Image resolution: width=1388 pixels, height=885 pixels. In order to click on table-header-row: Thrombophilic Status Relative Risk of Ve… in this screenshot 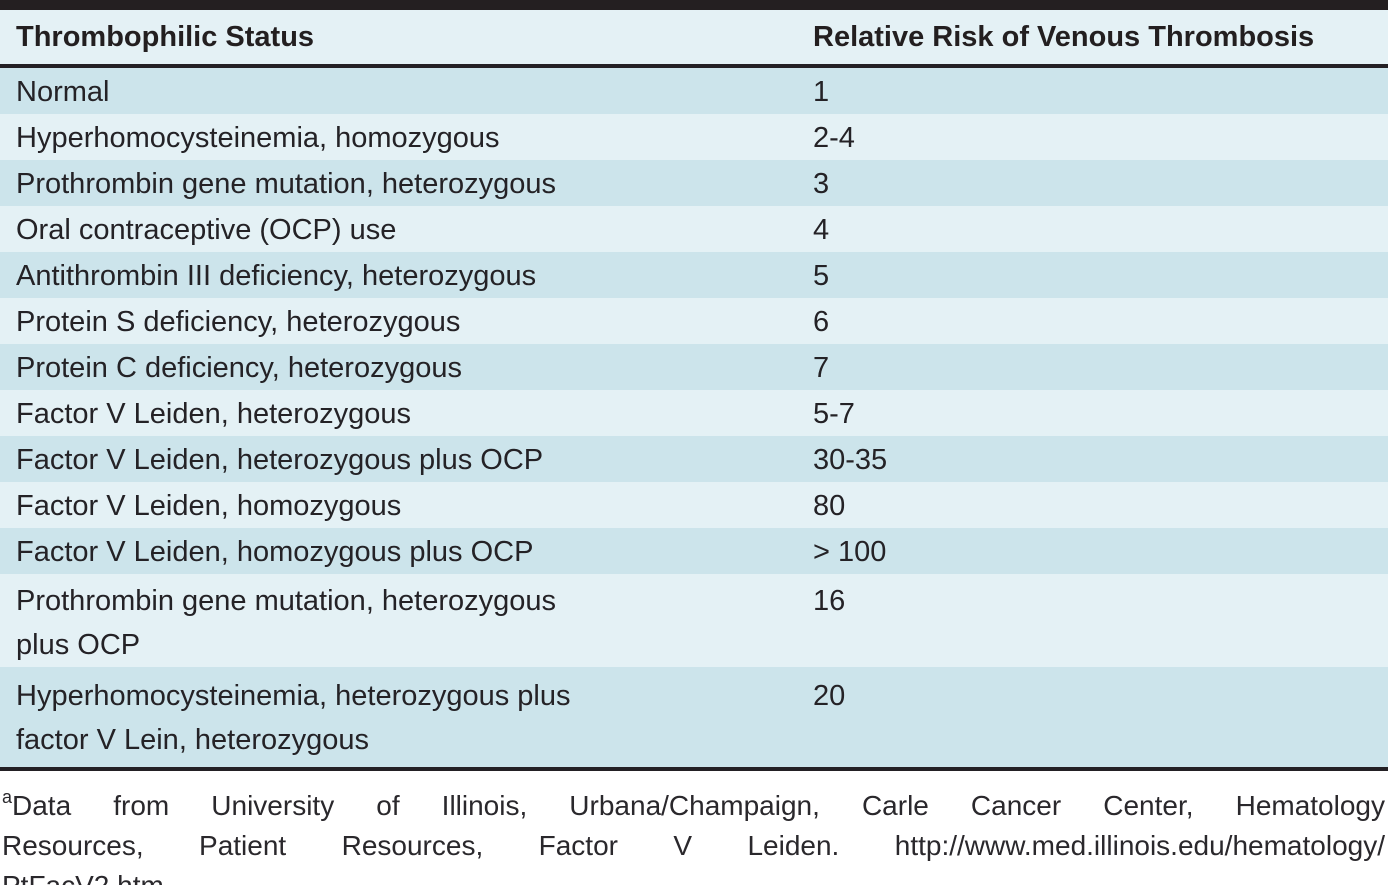, I will do `click(694, 37)`.